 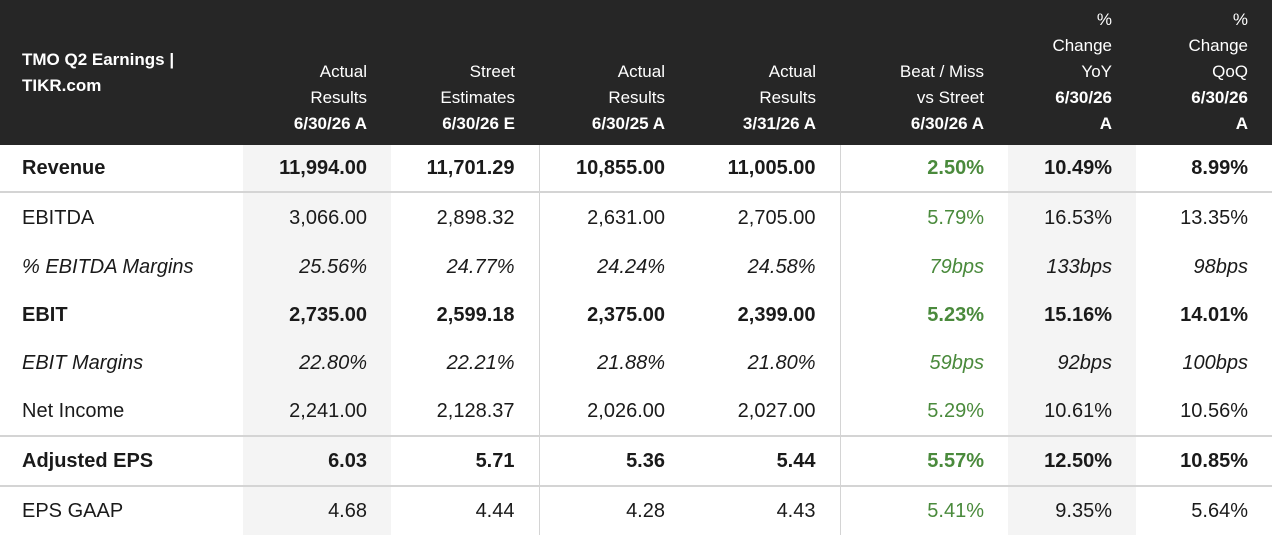 What do you see at coordinates (1204, 217) in the screenshot?
I see `cell-change-qoq: 13.35%` at bounding box center [1204, 217].